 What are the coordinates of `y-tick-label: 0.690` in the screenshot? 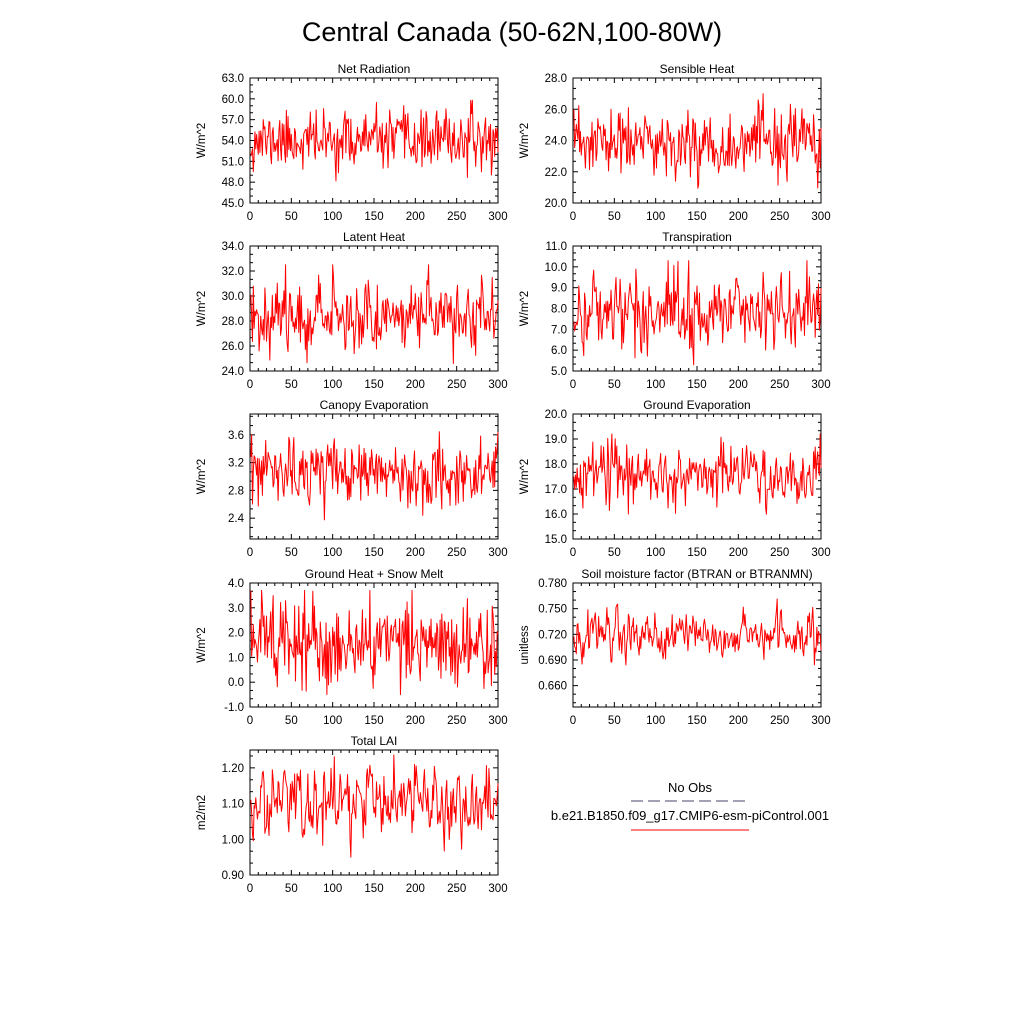 It's located at (552, 661).